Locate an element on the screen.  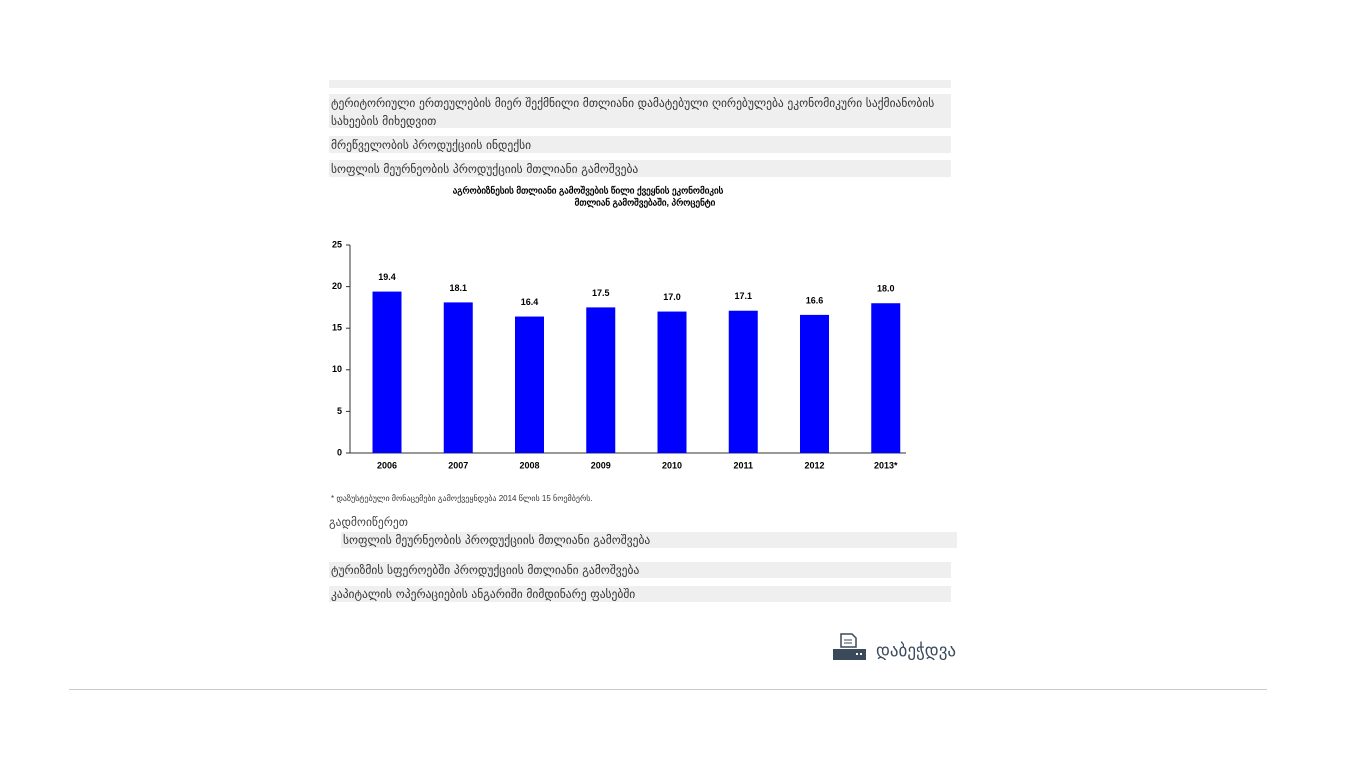
x-tick-label: 2008 is located at coordinates (529, 465).